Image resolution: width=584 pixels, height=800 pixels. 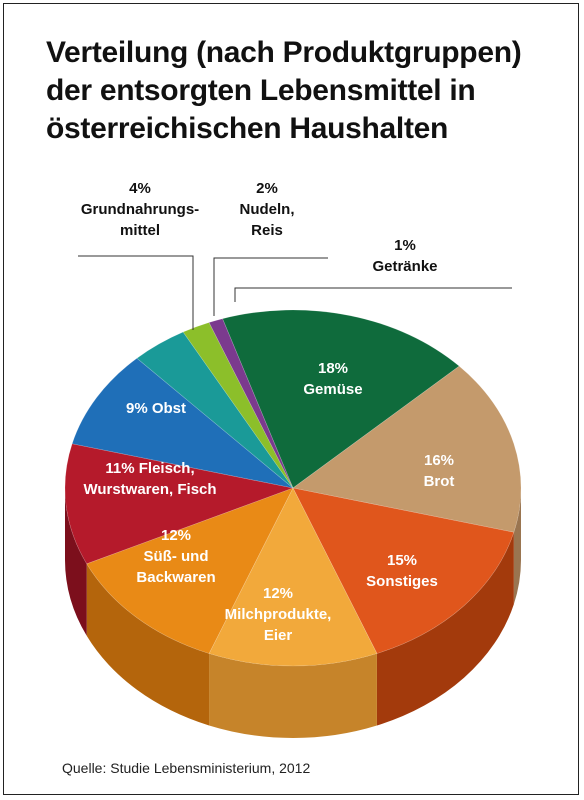 I want to click on label-grundnahrungsmittel: 4% Grundnahrungs-mittel, so click(x=140, y=209).